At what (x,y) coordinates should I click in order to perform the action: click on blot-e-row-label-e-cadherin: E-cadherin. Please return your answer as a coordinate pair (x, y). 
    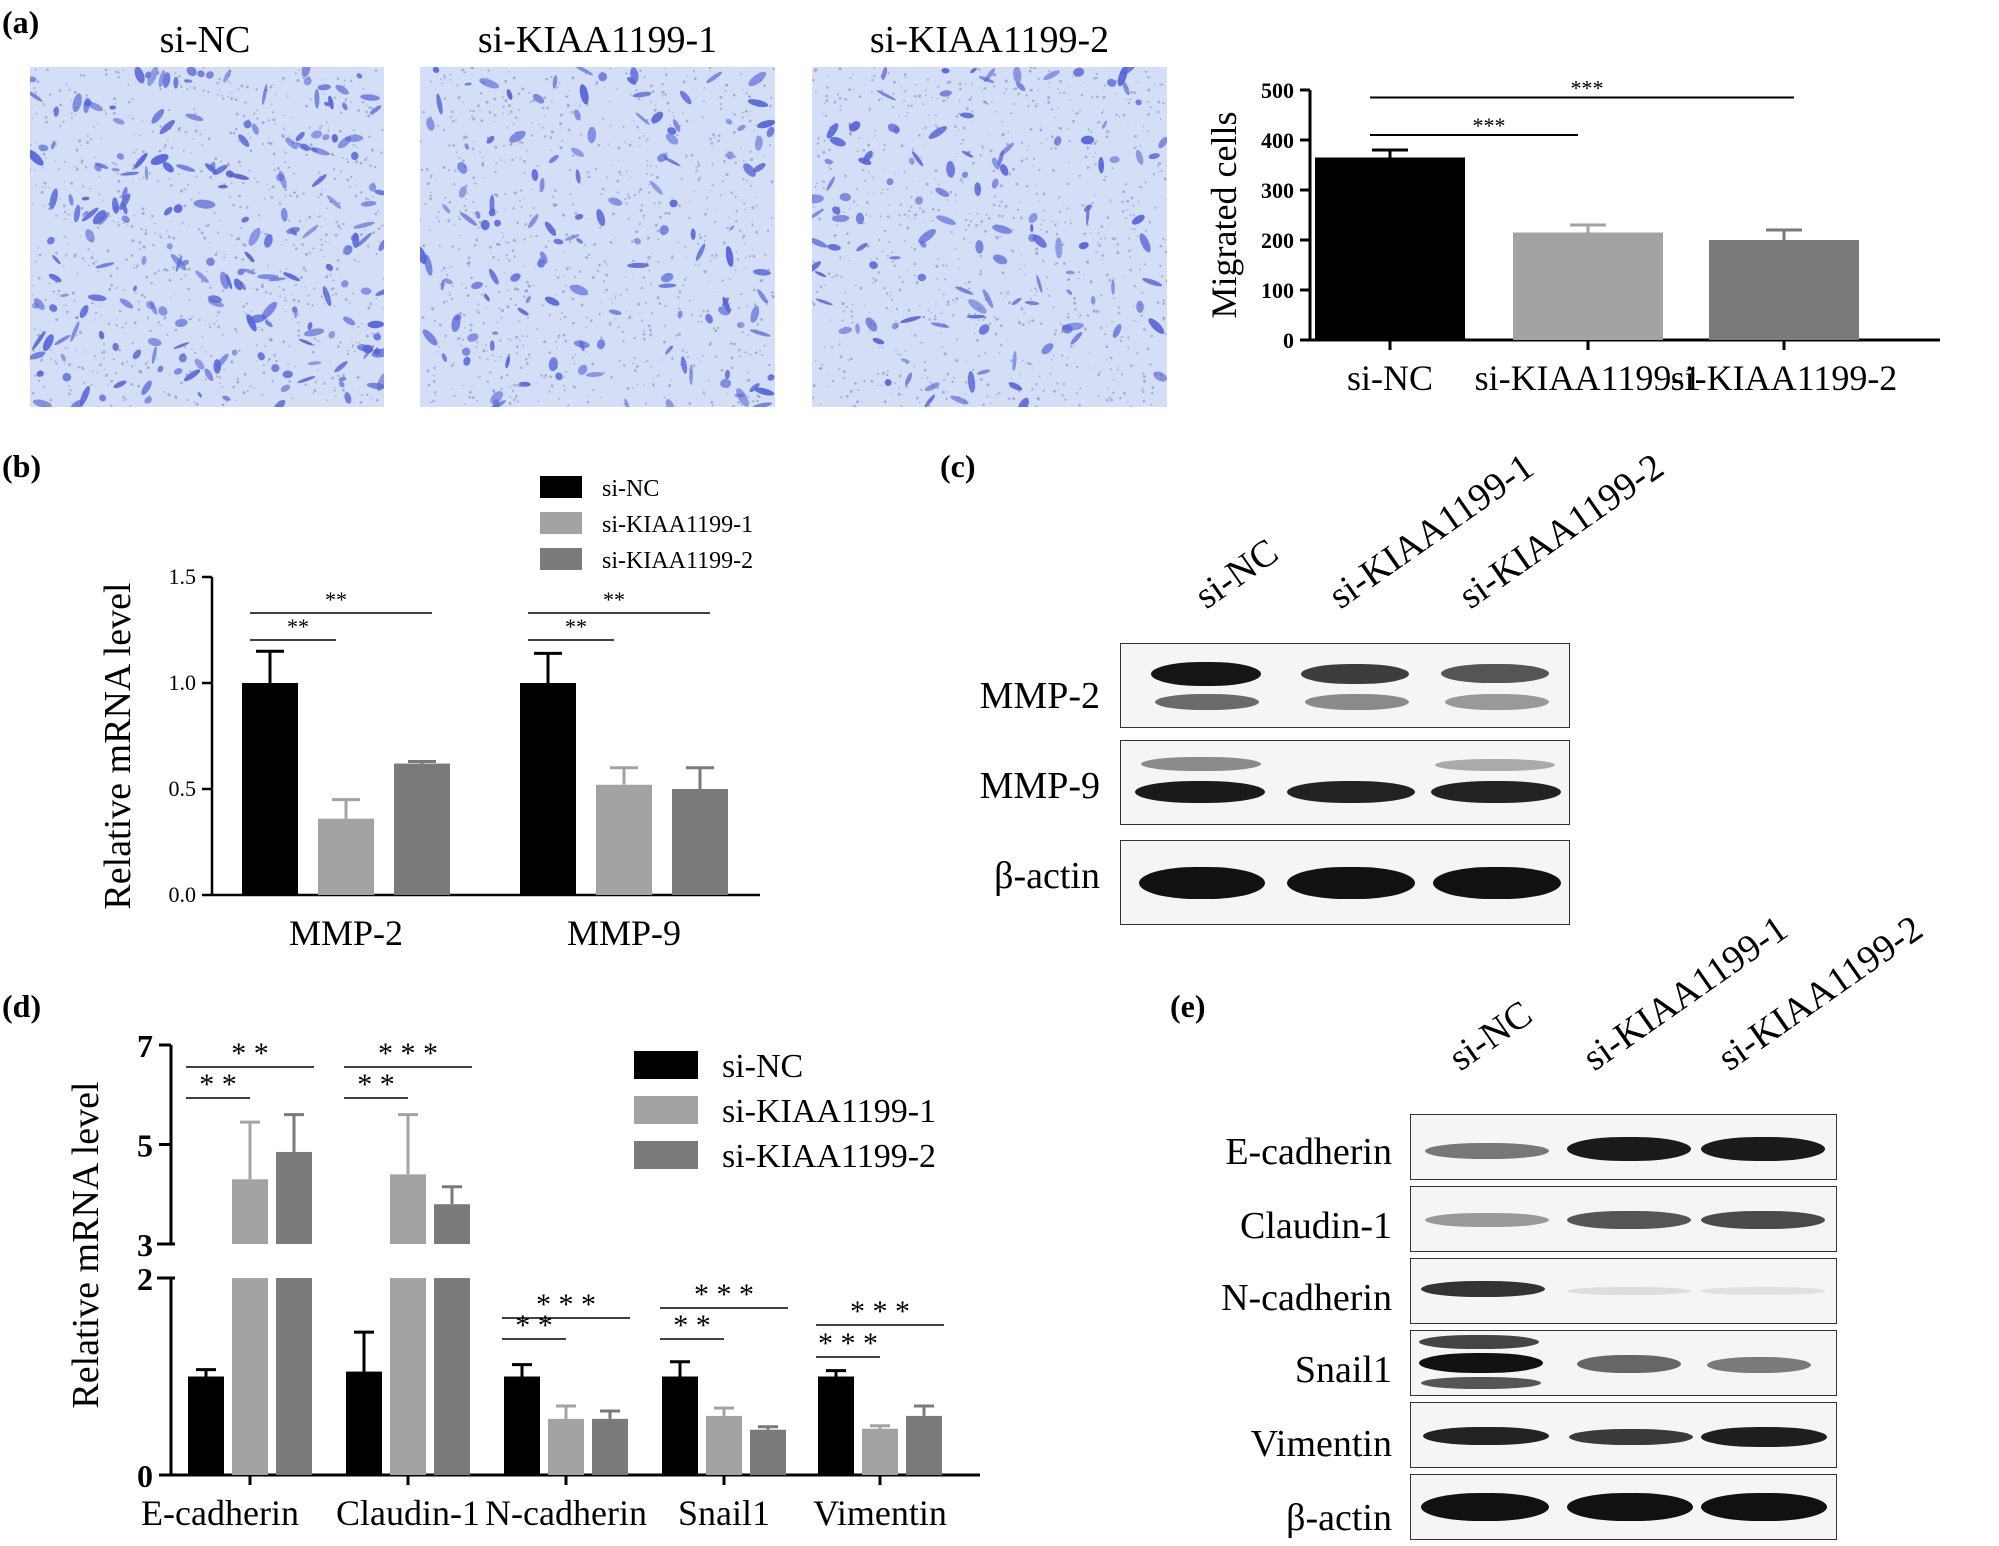
    Looking at the image, I should click on (1308, 1152).